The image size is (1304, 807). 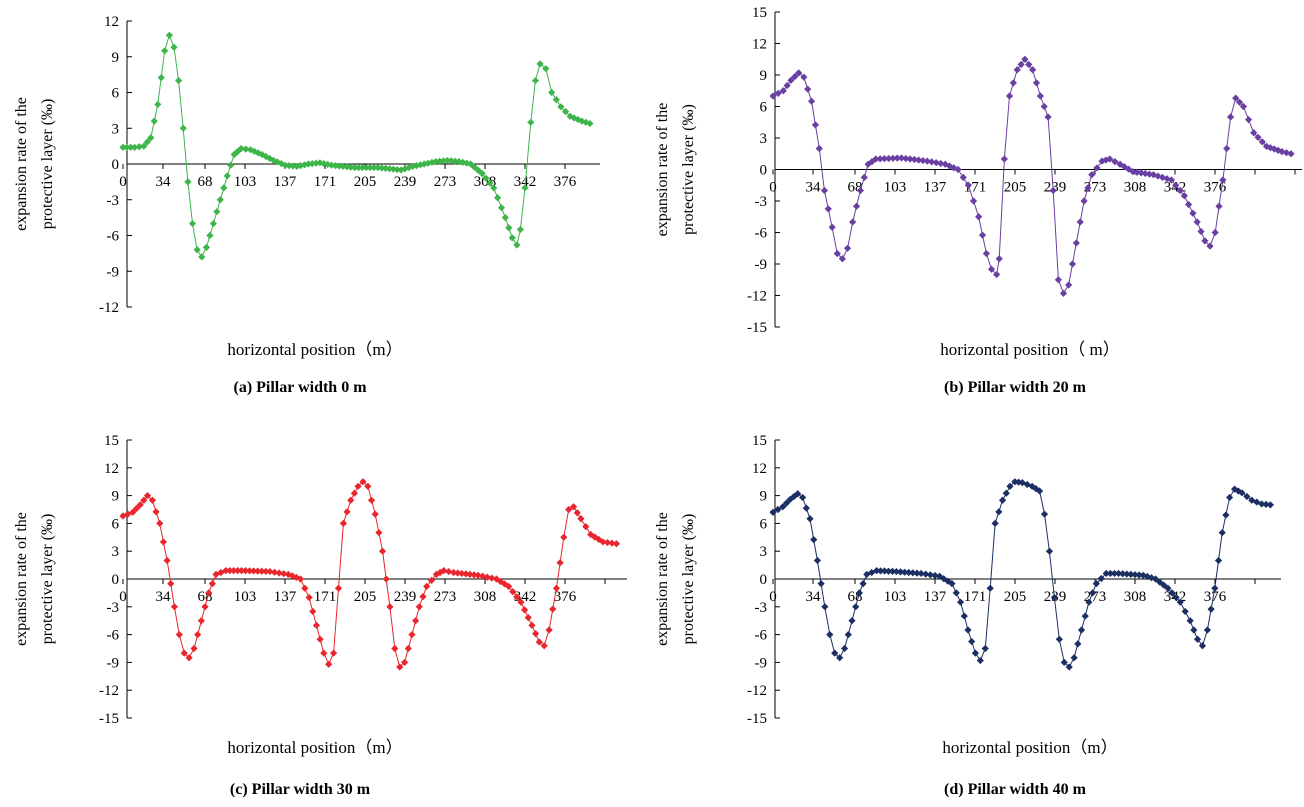 I want to click on x-tick-label: 0, so click(x=773, y=188).